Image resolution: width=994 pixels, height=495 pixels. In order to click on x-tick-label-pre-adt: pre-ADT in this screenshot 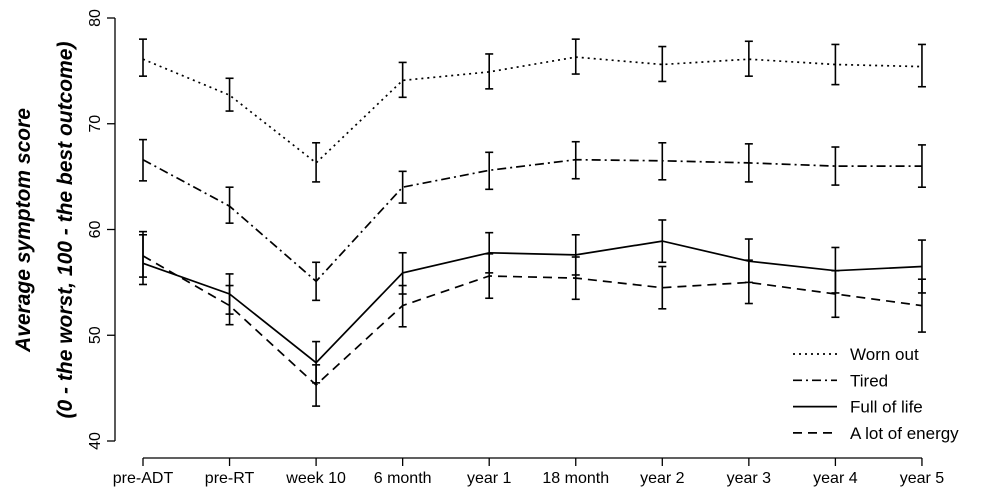, I will do `click(143, 478)`.